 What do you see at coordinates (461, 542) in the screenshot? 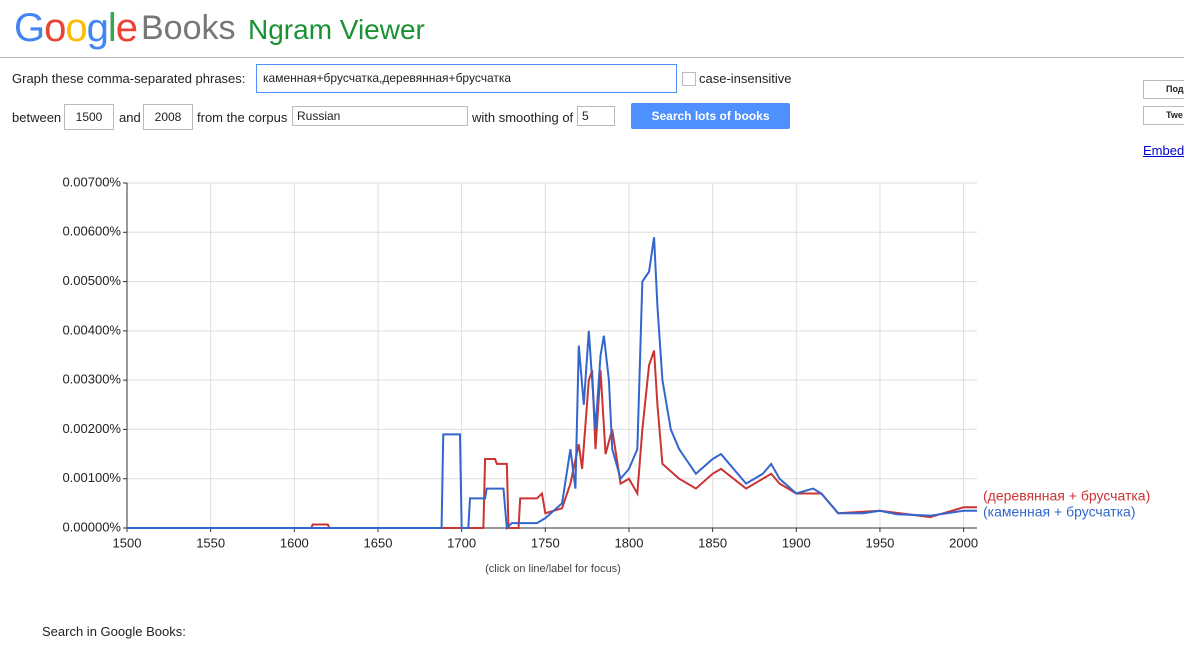
I see `x-tick-label: 1700` at bounding box center [461, 542].